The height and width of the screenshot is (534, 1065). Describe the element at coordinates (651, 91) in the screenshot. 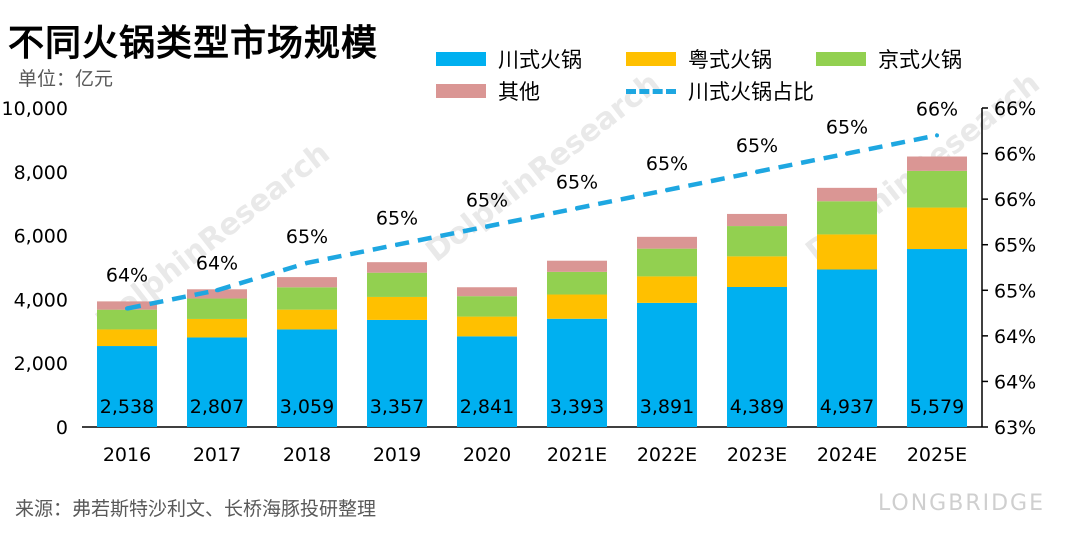

I see `legend-swatch-share` at that location.